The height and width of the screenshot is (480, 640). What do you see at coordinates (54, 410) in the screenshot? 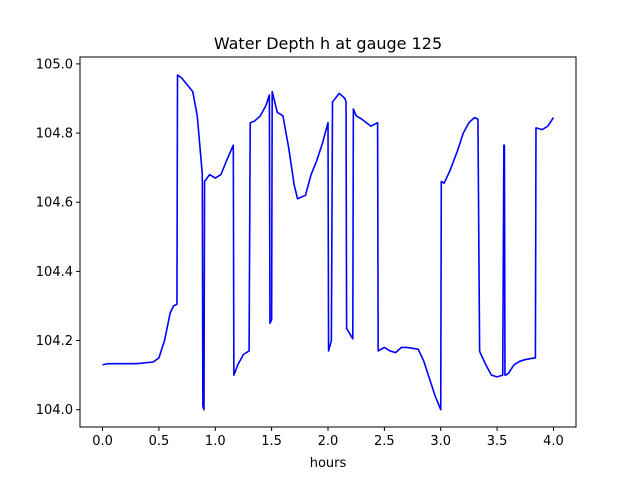
I see `y-tick-label: 104.0` at bounding box center [54, 410].